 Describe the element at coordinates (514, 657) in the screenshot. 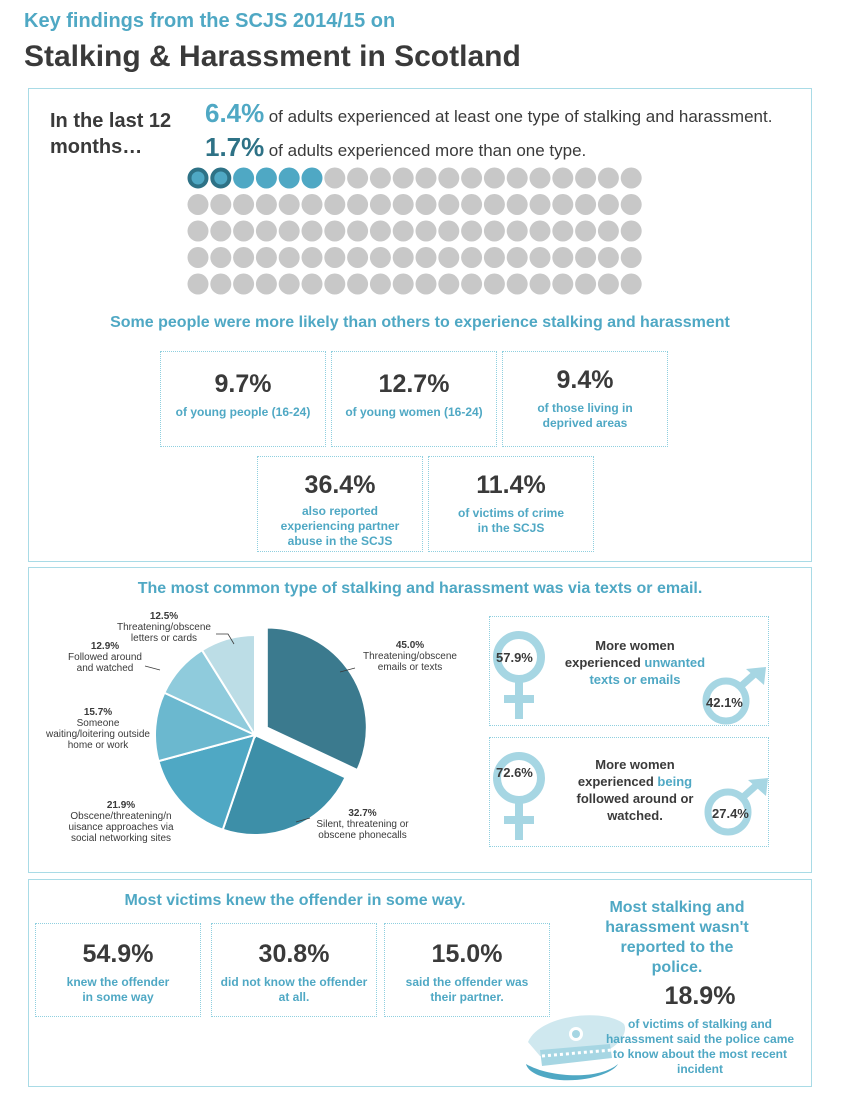

I see `women-pct: 57.9%` at that location.